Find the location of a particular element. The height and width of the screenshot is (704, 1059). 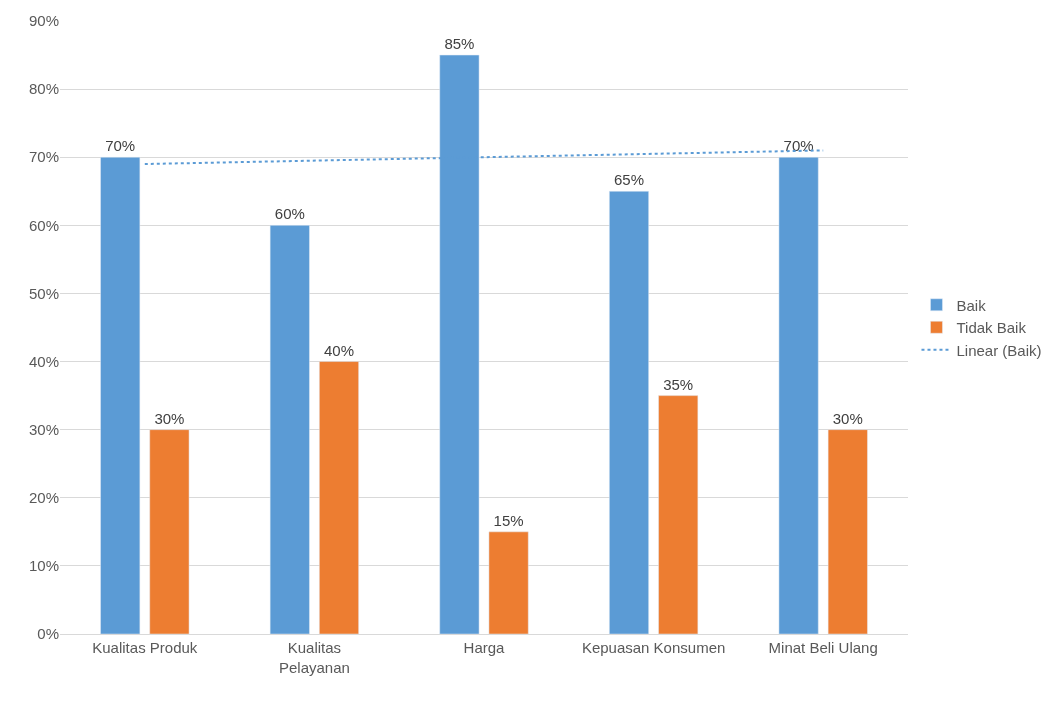

x-tick-label: Harga is located at coordinates (484, 647).